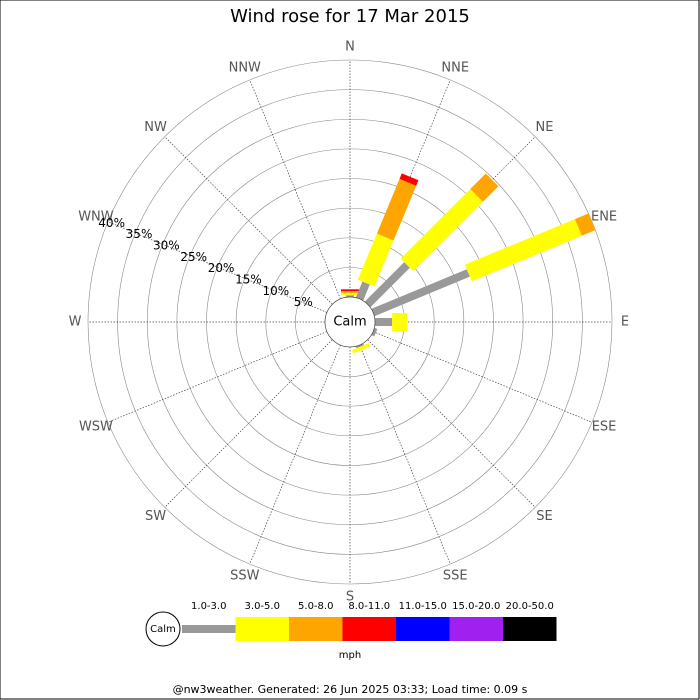 The image size is (700, 700). Describe the element at coordinates (96, 216) in the screenshot. I see `direction-label: WNW` at that location.